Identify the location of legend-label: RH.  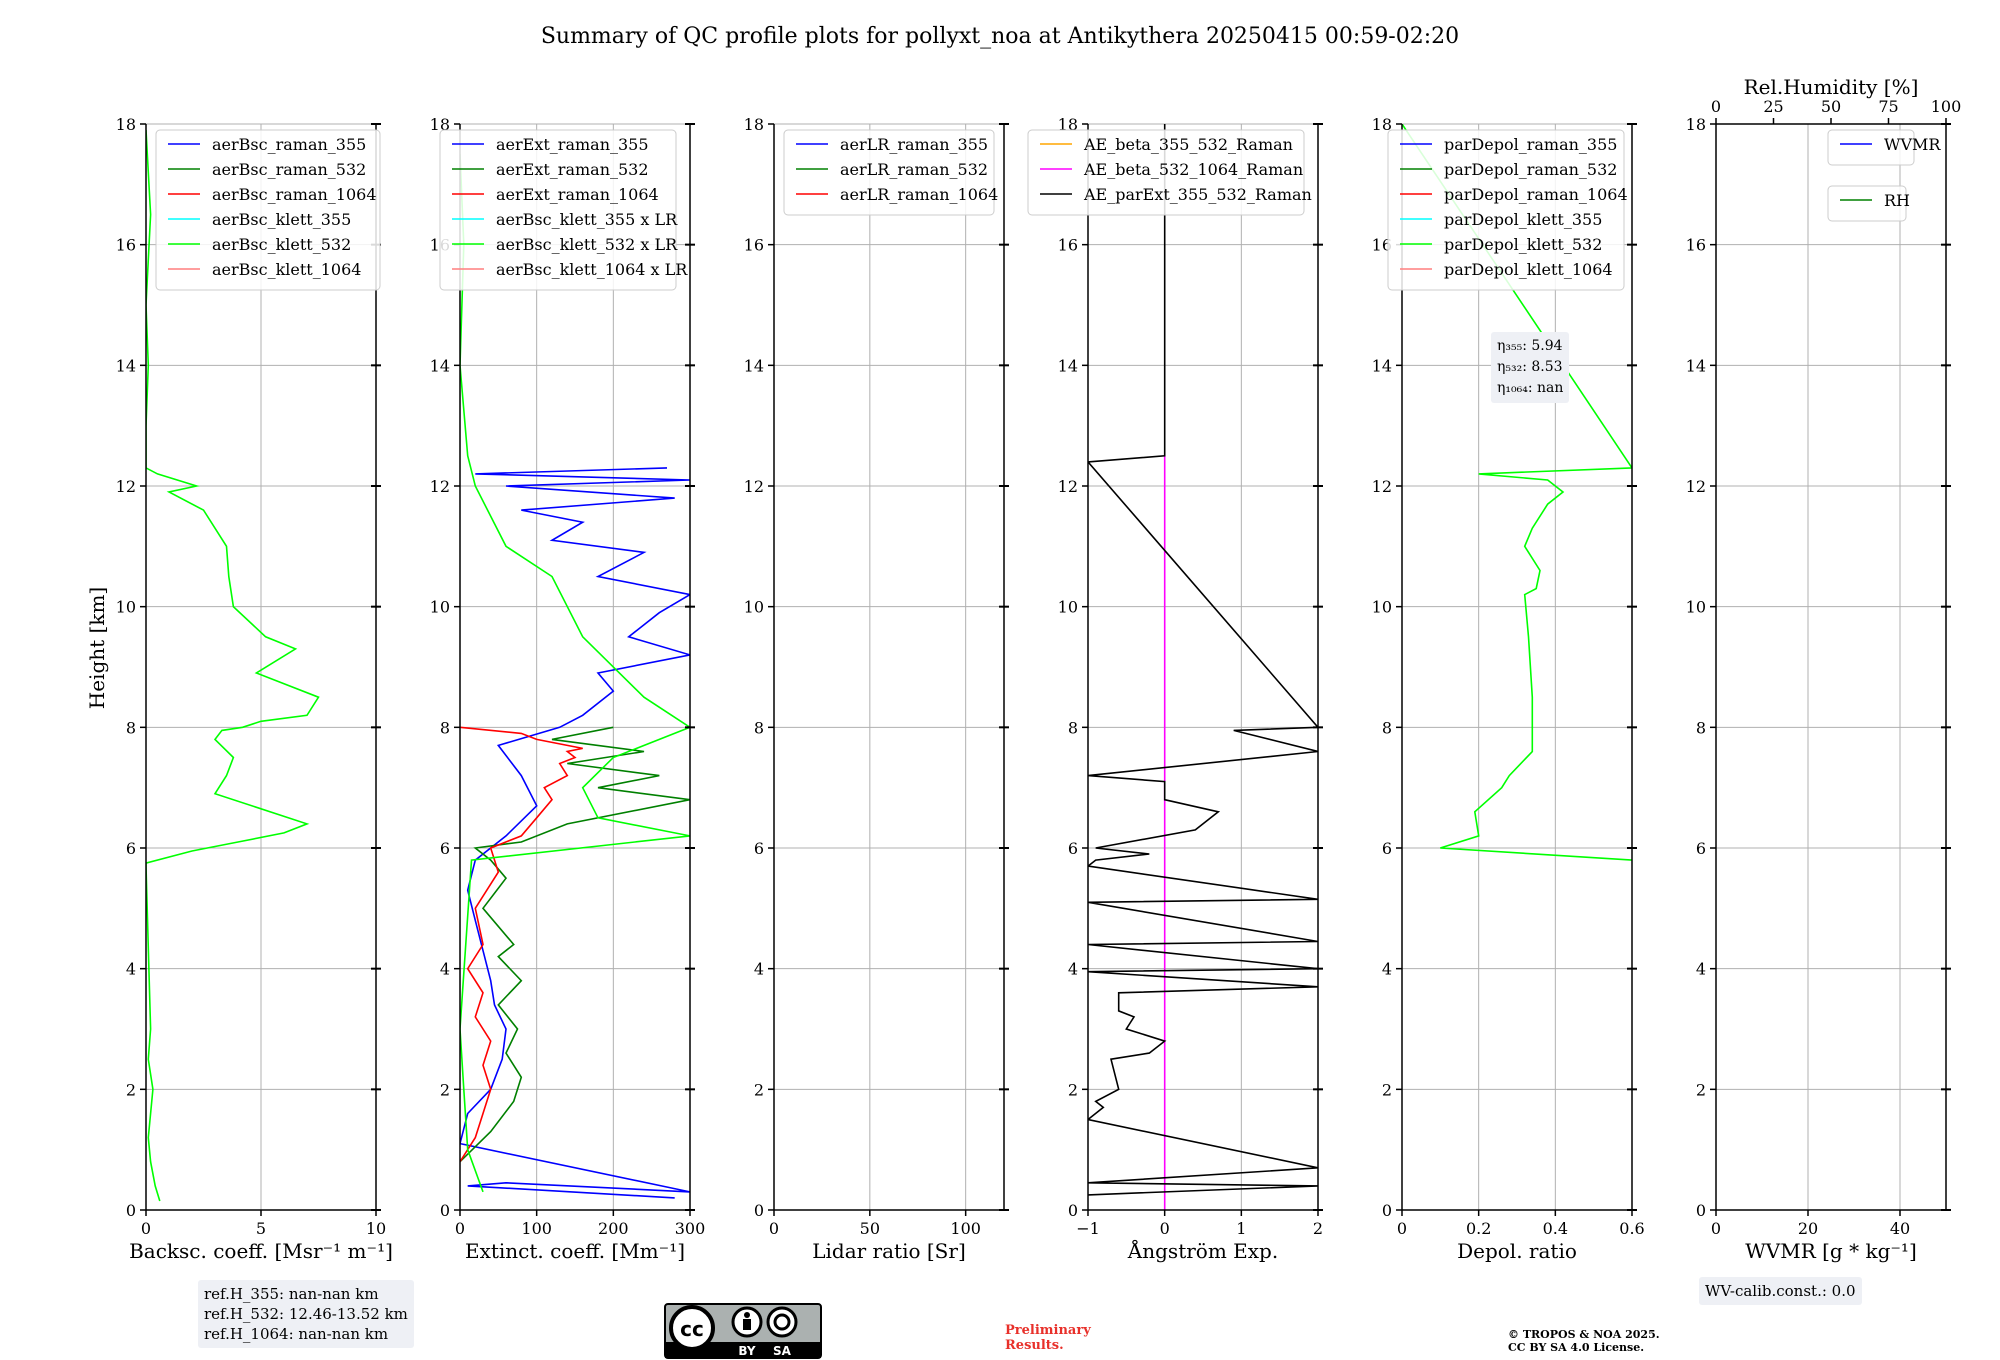
(1897, 200).